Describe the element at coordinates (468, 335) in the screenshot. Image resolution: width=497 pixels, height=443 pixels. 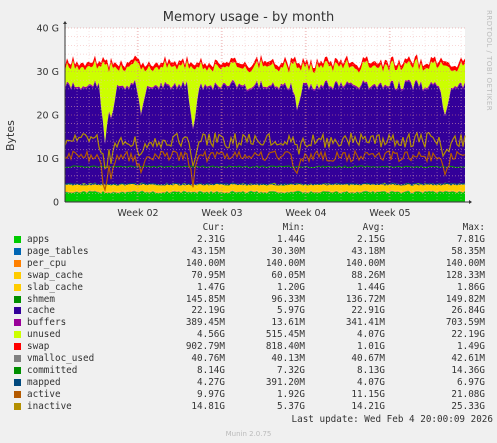
I see `legend-max: 22.19G` at that location.